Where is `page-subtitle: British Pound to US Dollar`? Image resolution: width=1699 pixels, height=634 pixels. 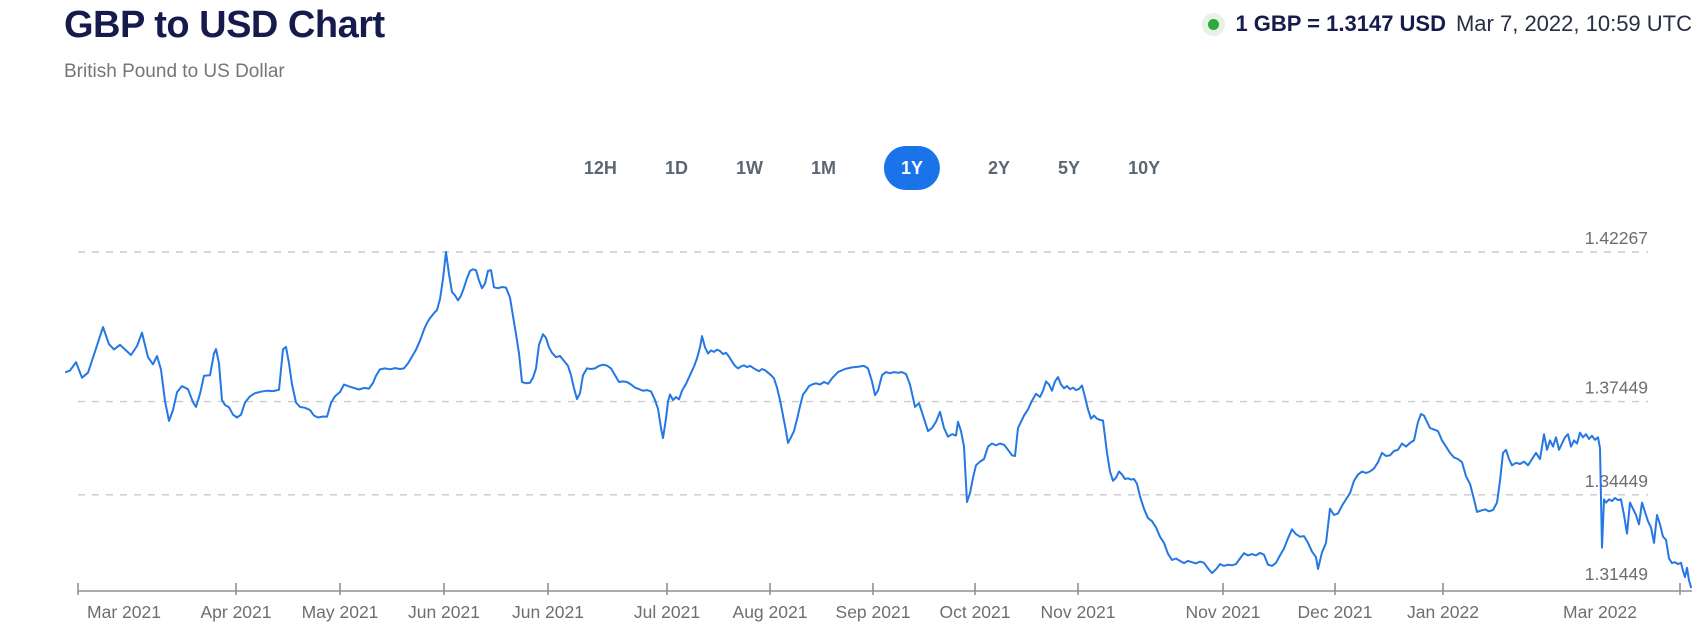
page-subtitle: British Pound to US Dollar is located at coordinates (174, 71).